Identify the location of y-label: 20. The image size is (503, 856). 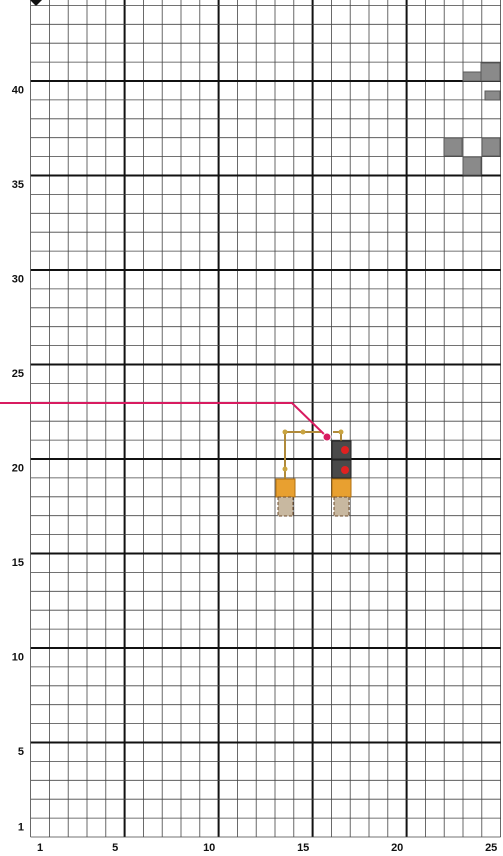
(18, 468).